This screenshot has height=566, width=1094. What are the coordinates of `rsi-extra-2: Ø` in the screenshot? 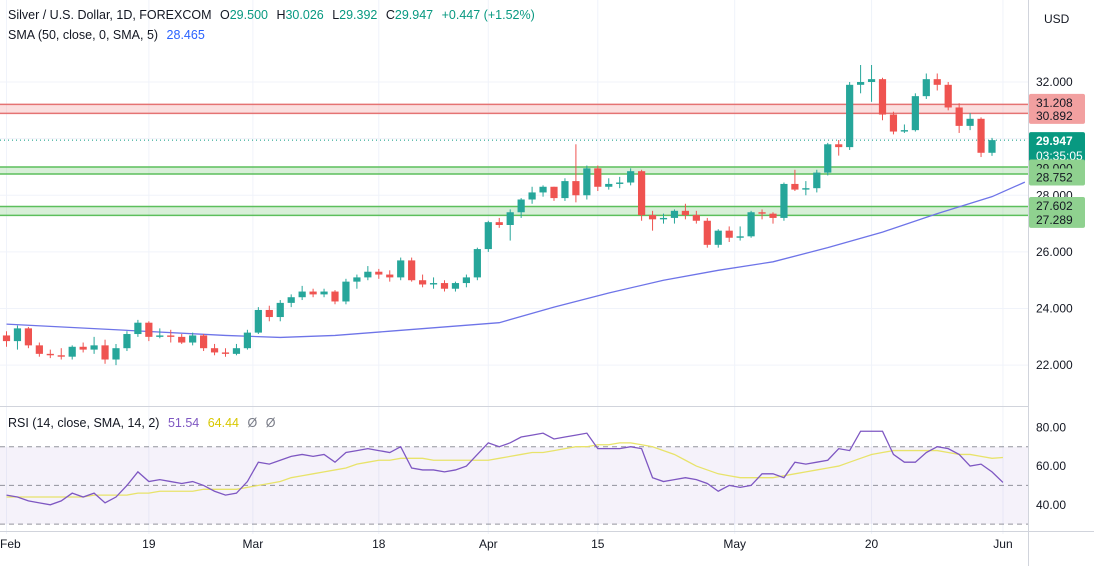 It's located at (270, 423).